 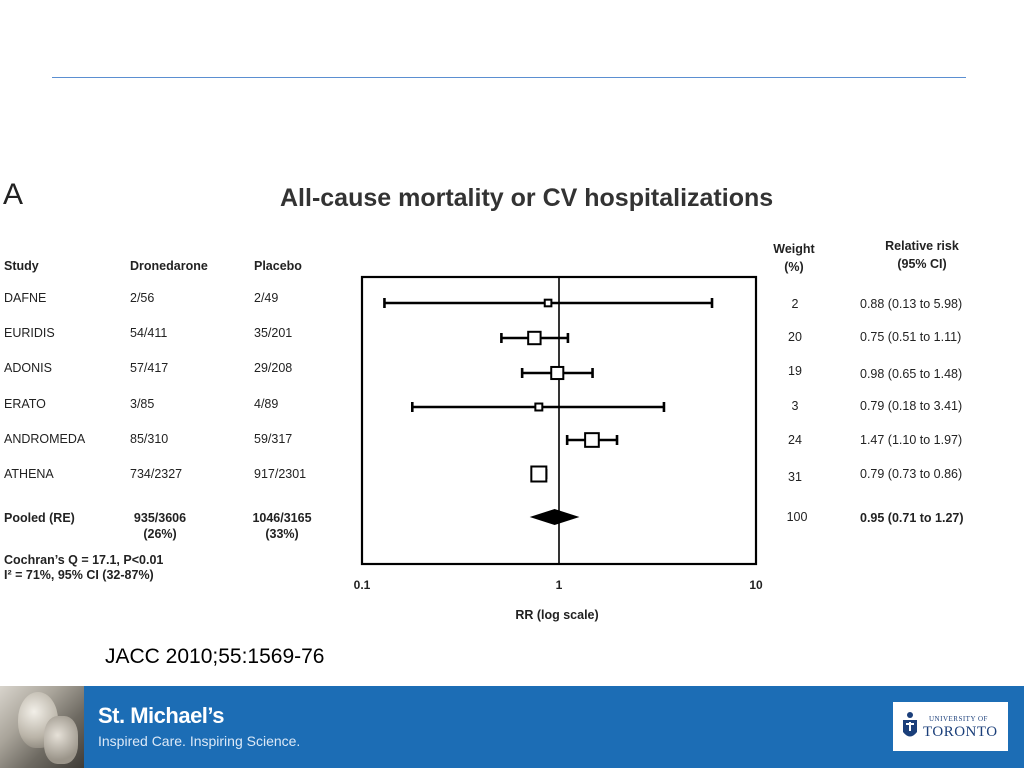 What do you see at coordinates (149, 439) in the screenshot?
I see `dronedarone-events: 85/310` at bounding box center [149, 439].